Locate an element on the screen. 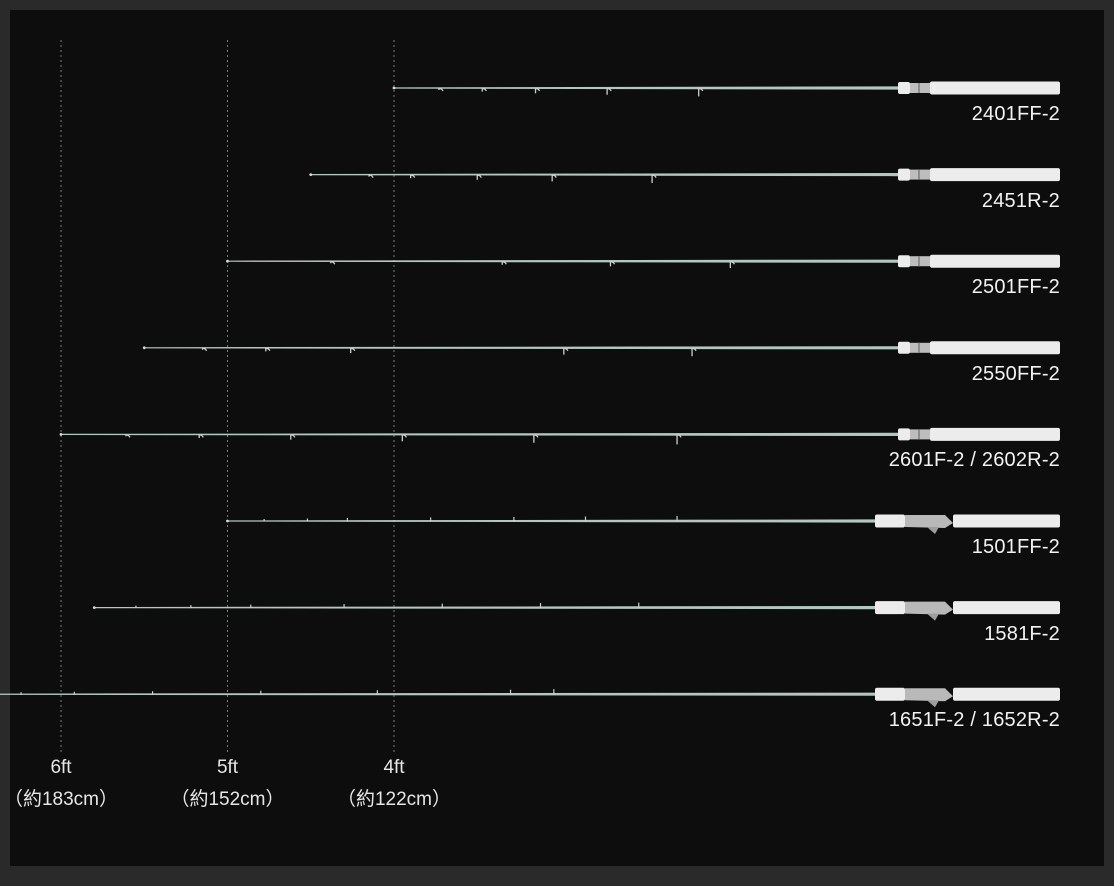 The width and height of the screenshot is (1114, 886). rod-model-label: 2601F-2 / 2602R-2 is located at coordinates (974, 460).